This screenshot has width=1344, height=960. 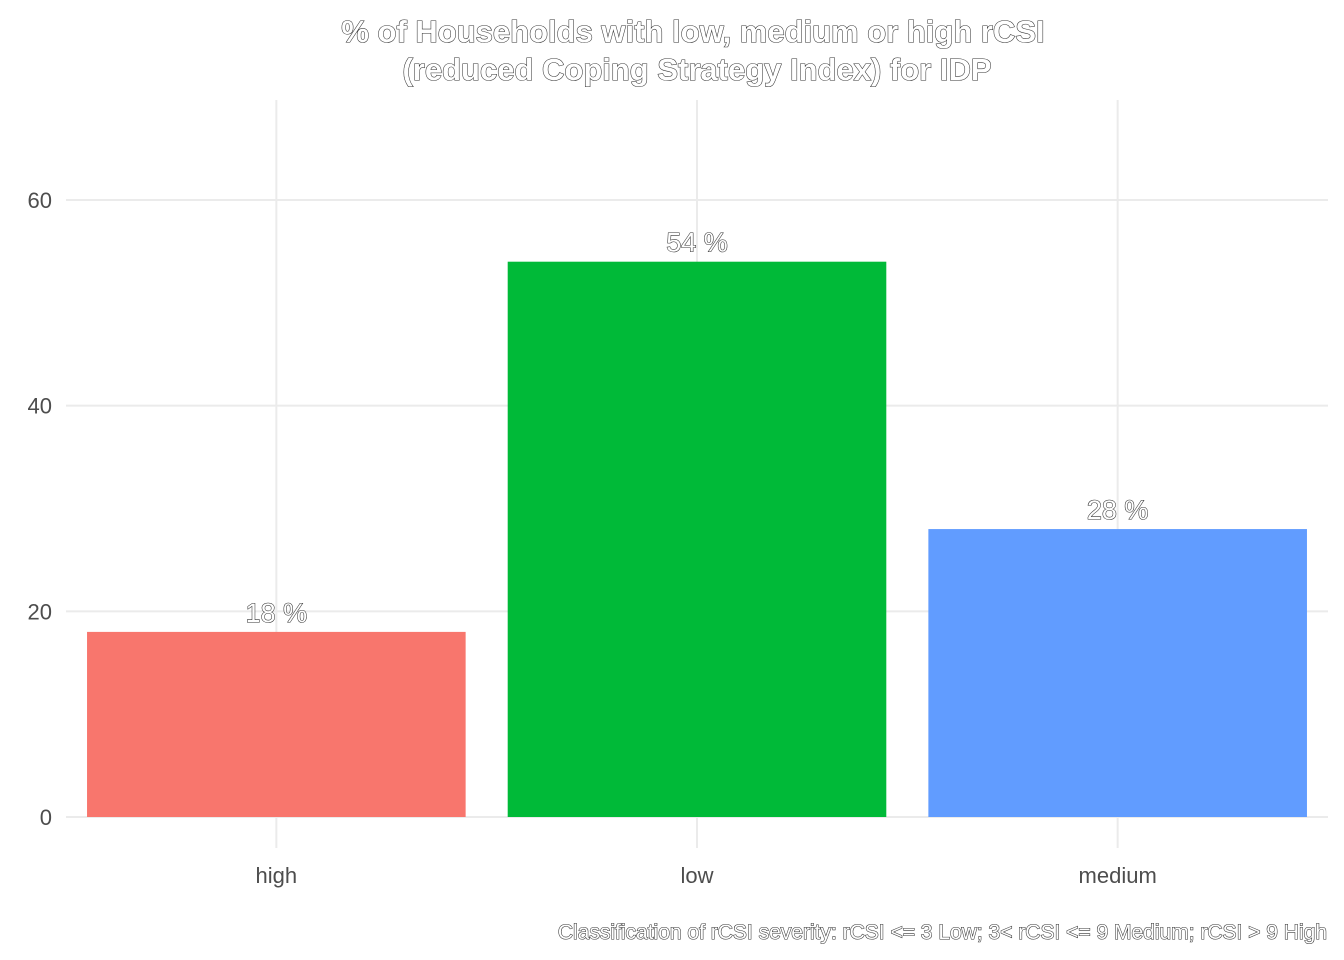 I want to click on data-label-high: 18 %, so click(x=277, y=613).